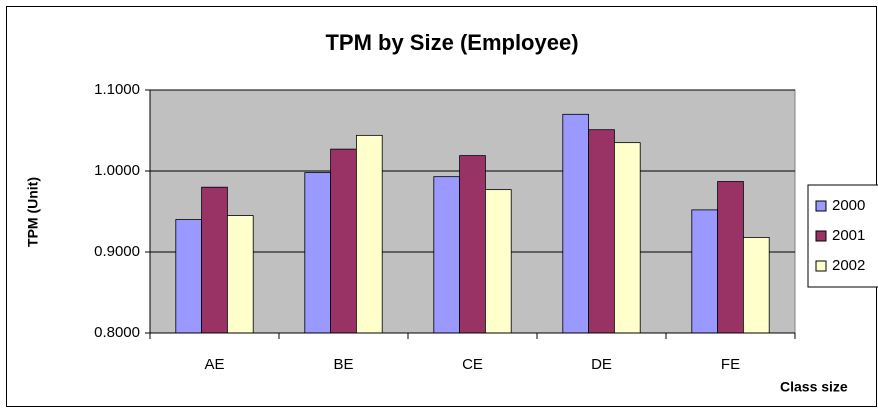 This screenshot has height=409, width=878. Describe the element at coordinates (848, 265) in the screenshot. I see `legend-label: 2002` at that location.